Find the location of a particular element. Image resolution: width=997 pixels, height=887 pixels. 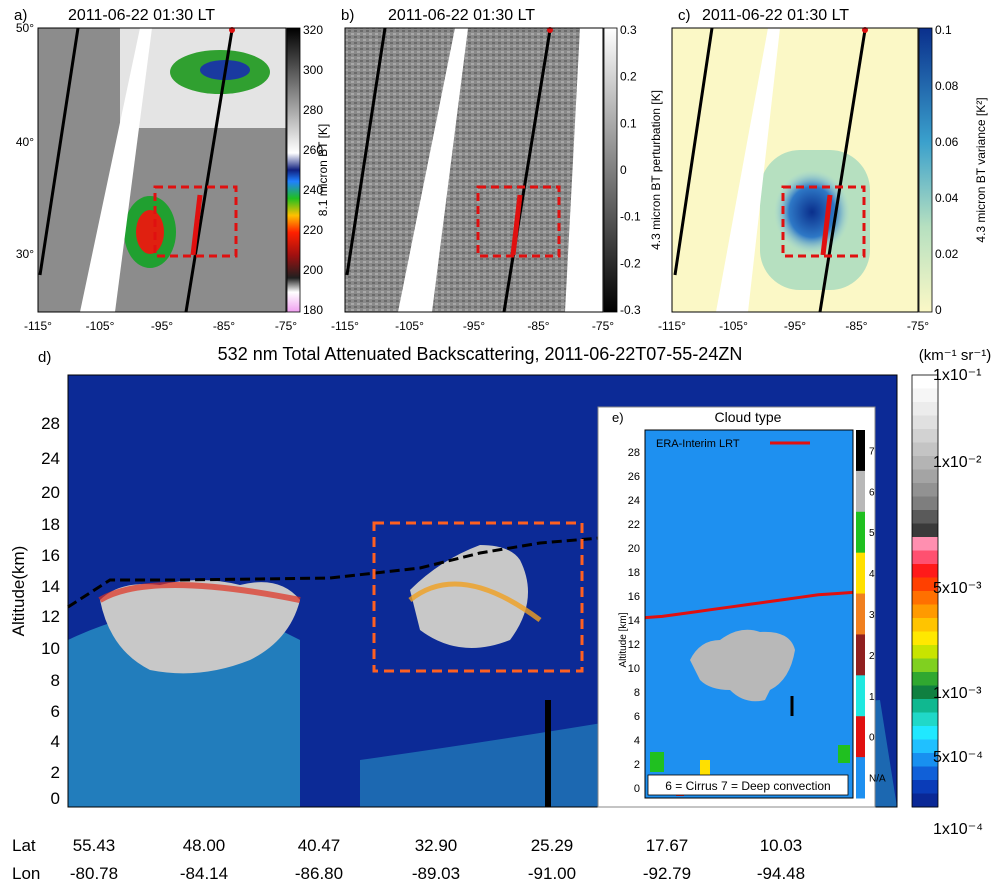

panel-e-y-tick: 22 is located at coordinates (634, 525).